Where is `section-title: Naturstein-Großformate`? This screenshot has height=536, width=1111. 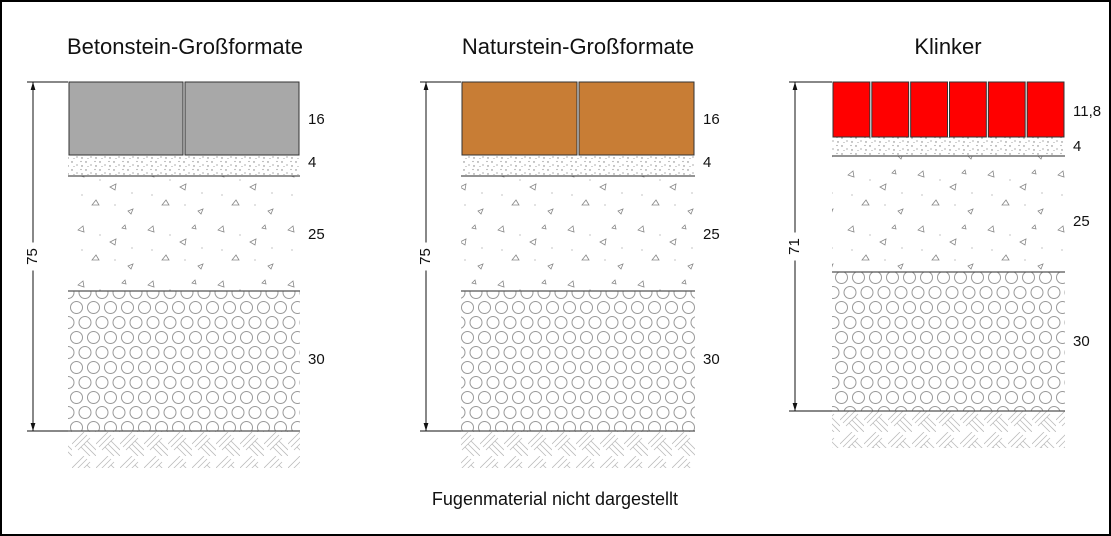
section-title: Naturstein-Großformate is located at coordinates (578, 46).